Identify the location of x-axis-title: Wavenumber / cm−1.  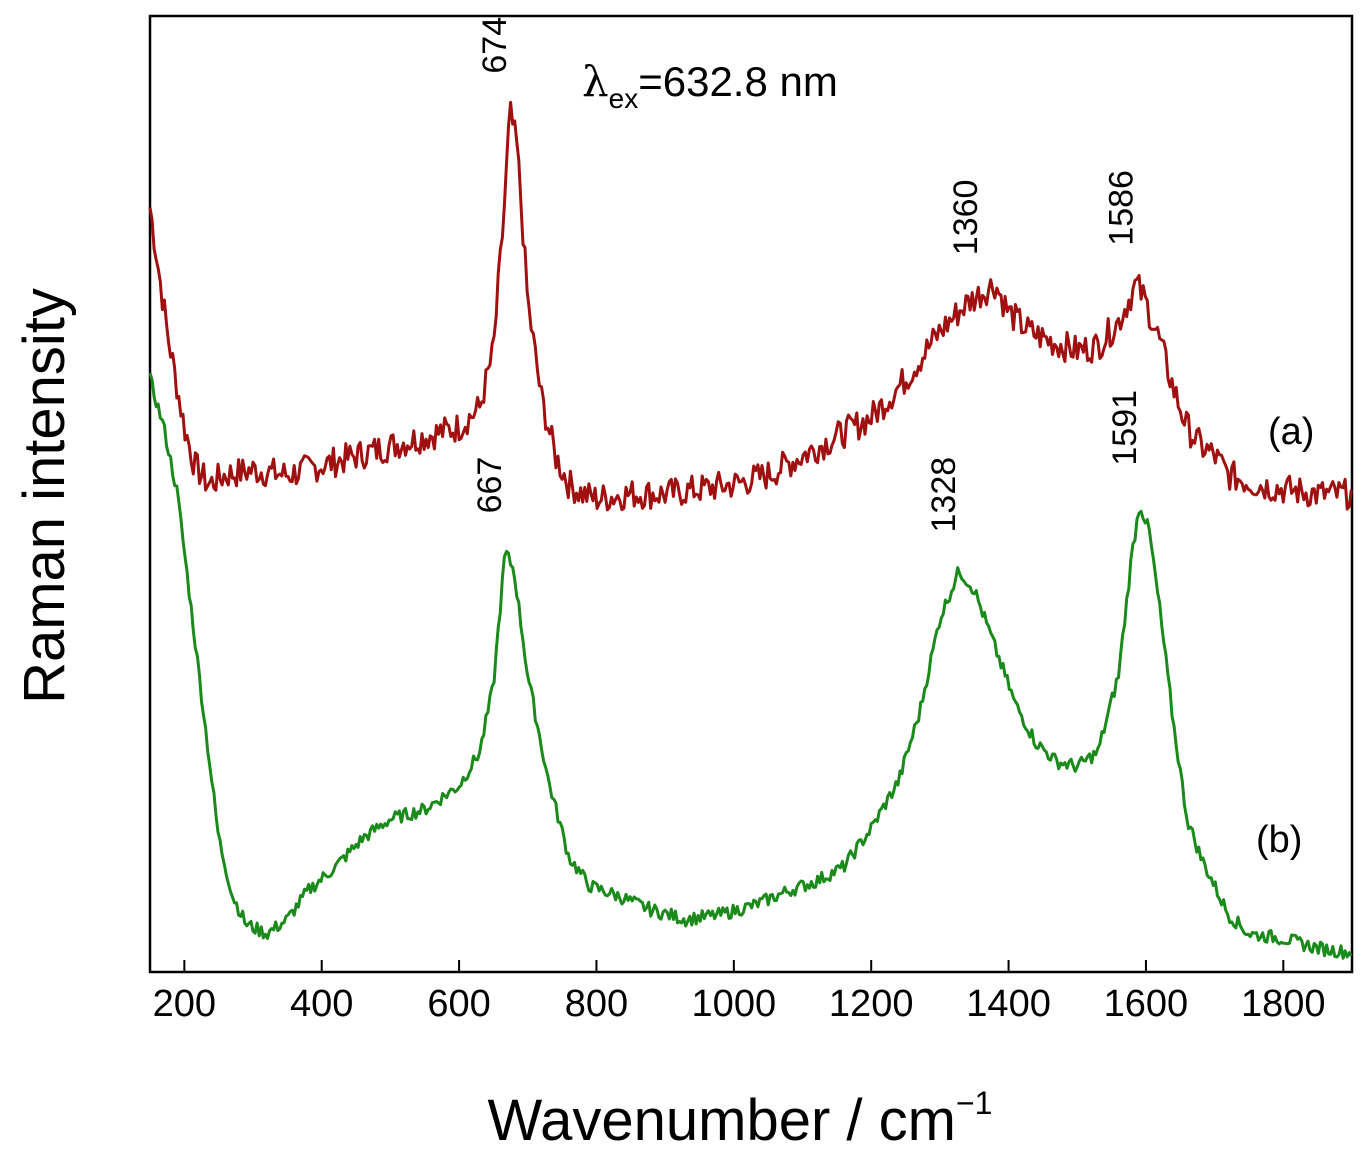
(740, 1119).